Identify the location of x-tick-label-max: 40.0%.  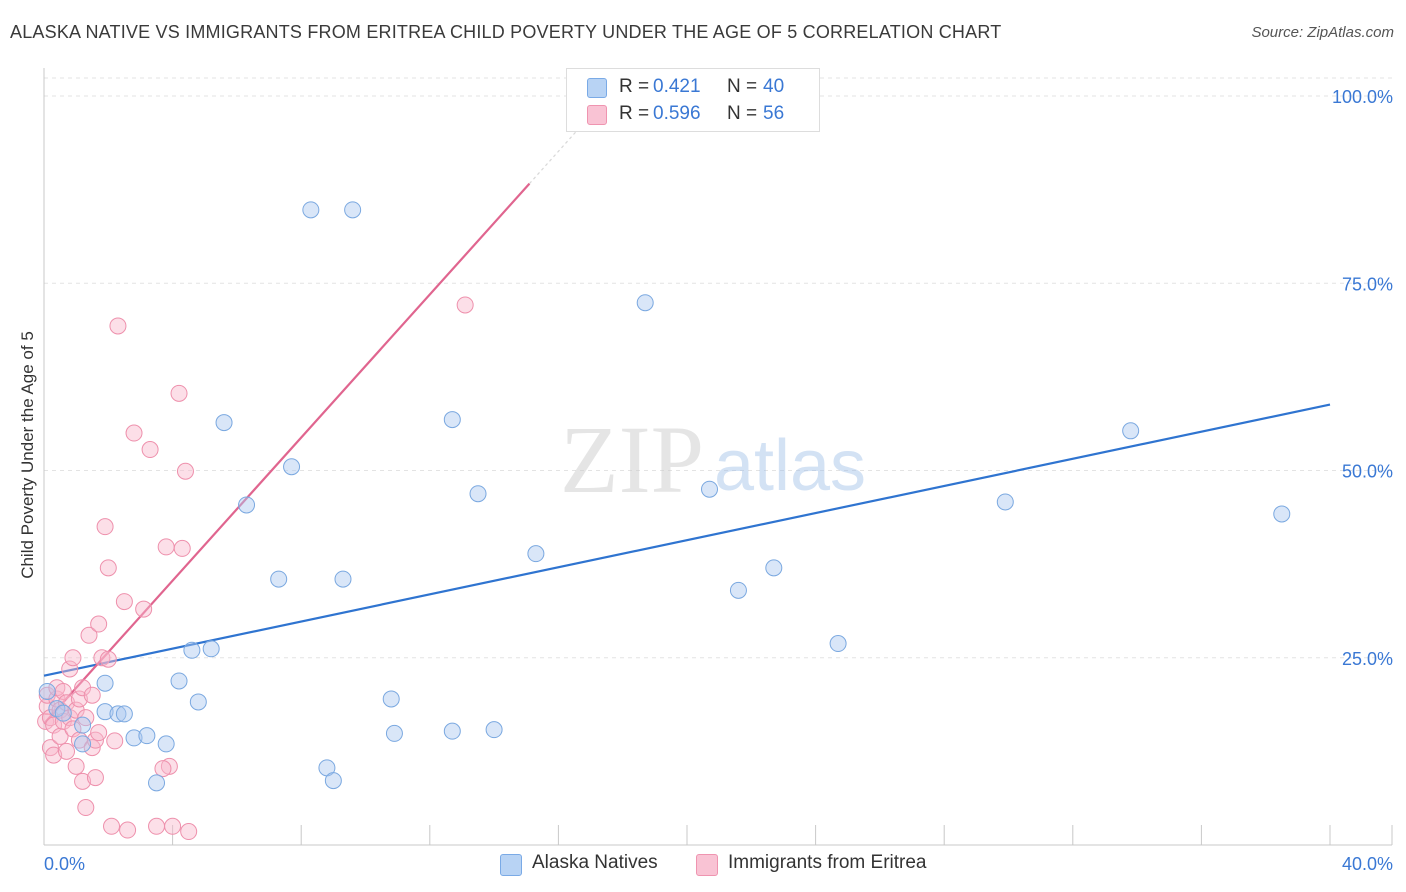
(1367, 864).